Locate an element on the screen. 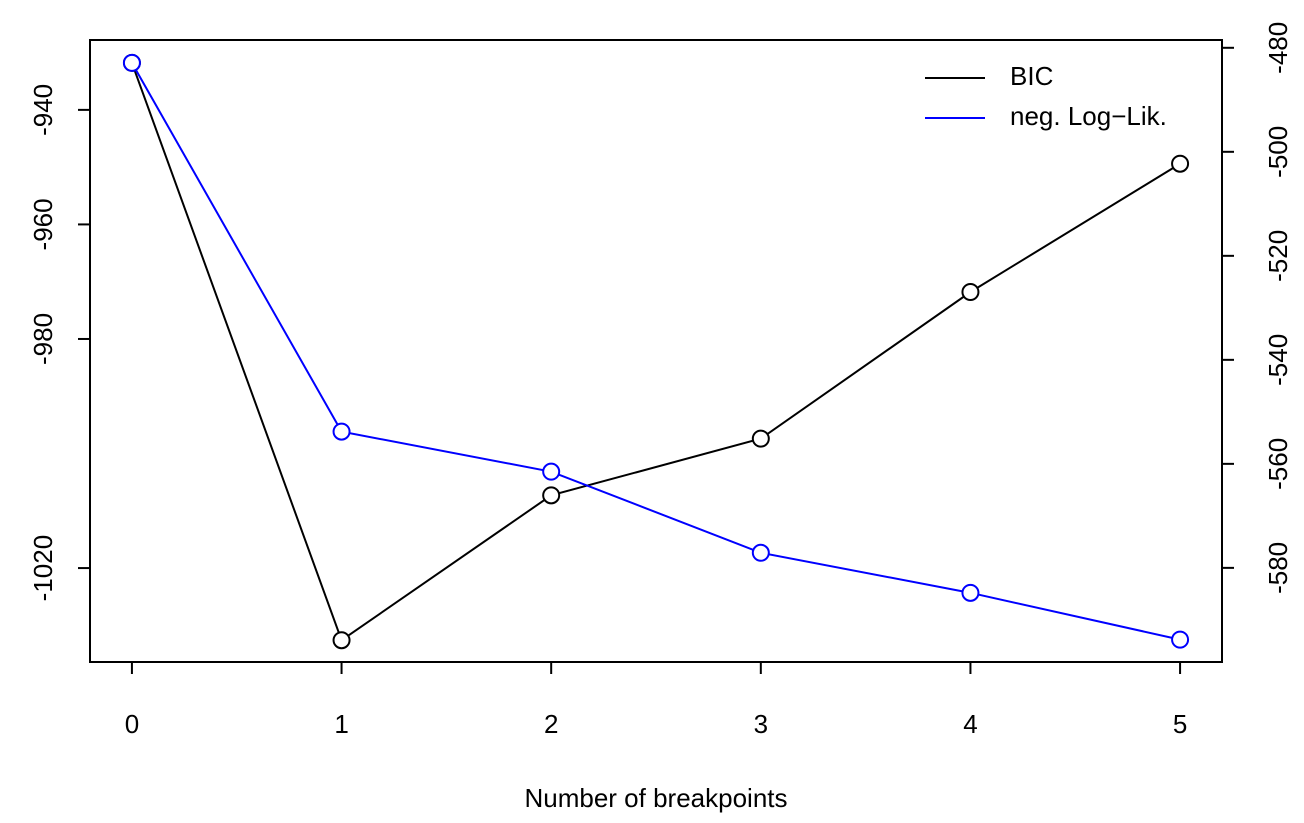 The height and width of the screenshot is (823, 1304). y2-tick-label: -520 is located at coordinates (1278, 256).